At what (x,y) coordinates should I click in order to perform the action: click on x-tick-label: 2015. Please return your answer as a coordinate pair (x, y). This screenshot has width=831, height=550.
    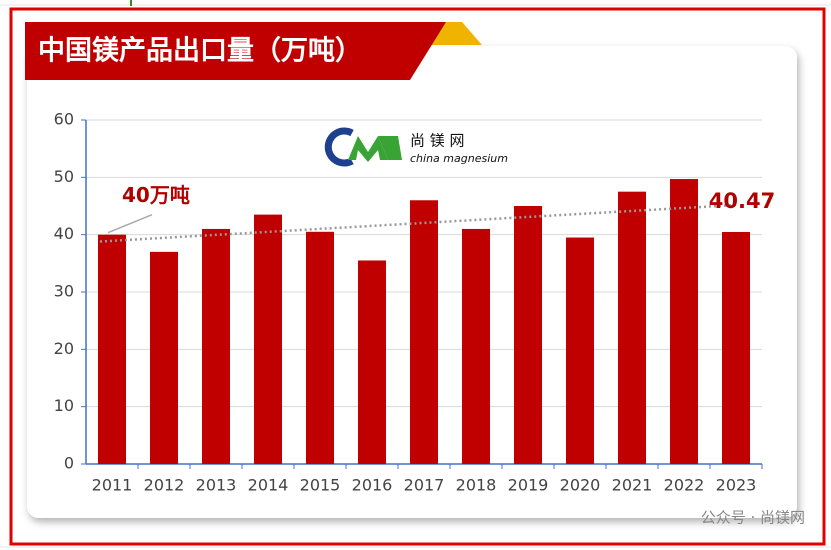
    Looking at the image, I should click on (320, 485).